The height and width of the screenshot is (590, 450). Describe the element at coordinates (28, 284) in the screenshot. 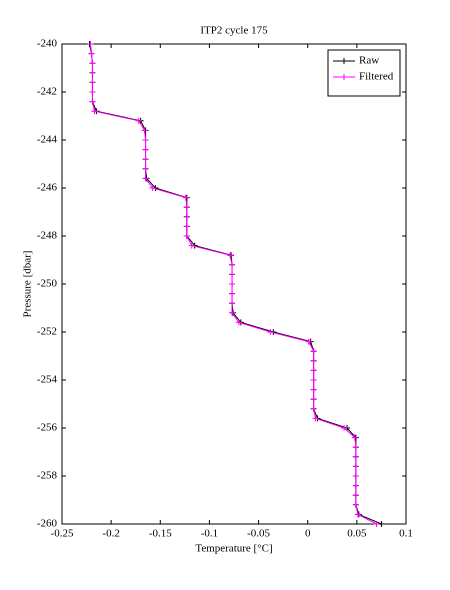

I see `y-axis-label: Pressure [dbar]` at that location.